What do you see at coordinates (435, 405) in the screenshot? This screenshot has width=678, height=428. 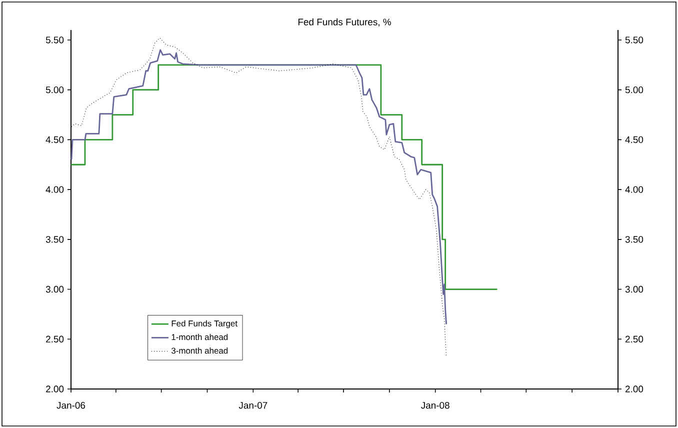 I see `x-tick-label: Jan-08` at bounding box center [435, 405].